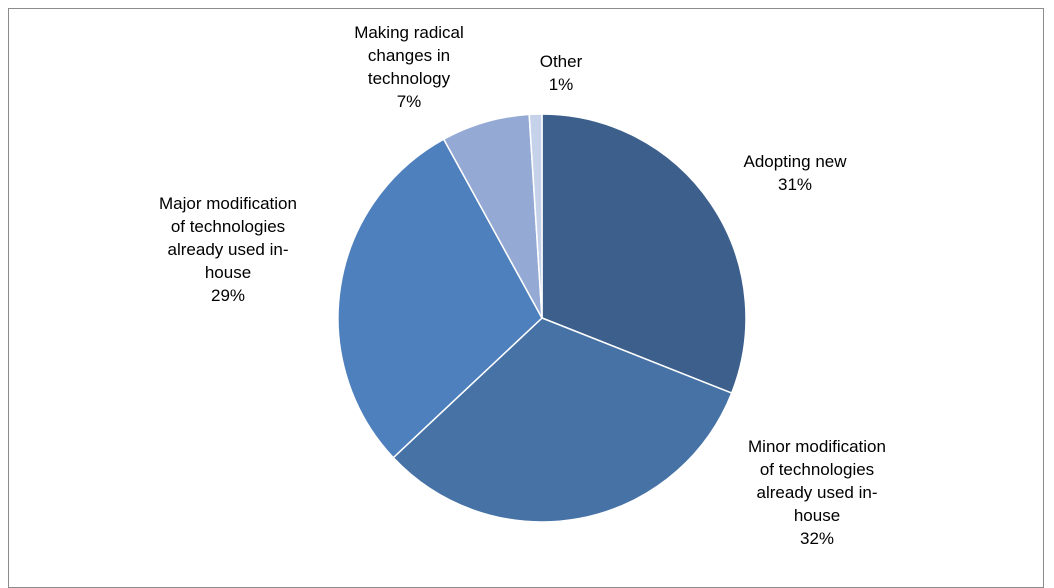  I want to click on slice-label-0: Adopting new 31%, so click(795, 173).